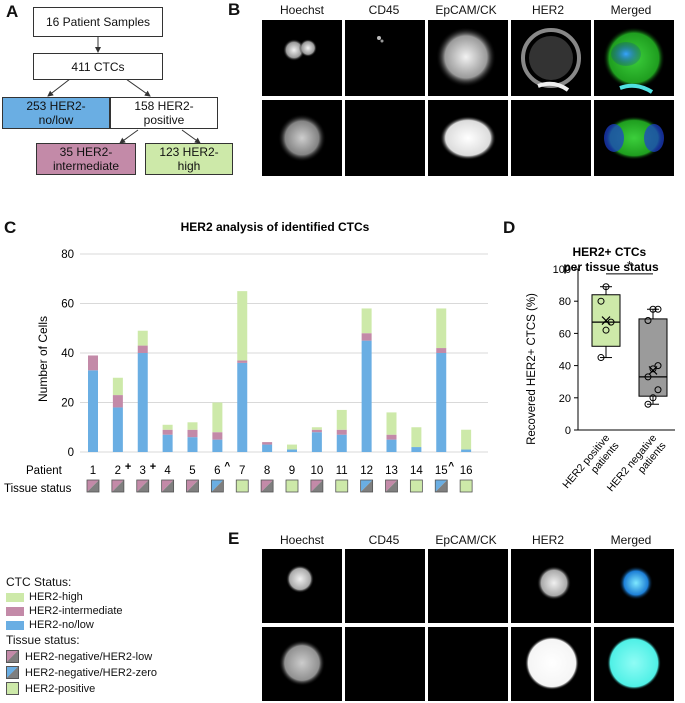 The image size is (685, 703). Describe the element at coordinates (124, 90) in the screenshot. I see `flowchart-arrows` at that location.